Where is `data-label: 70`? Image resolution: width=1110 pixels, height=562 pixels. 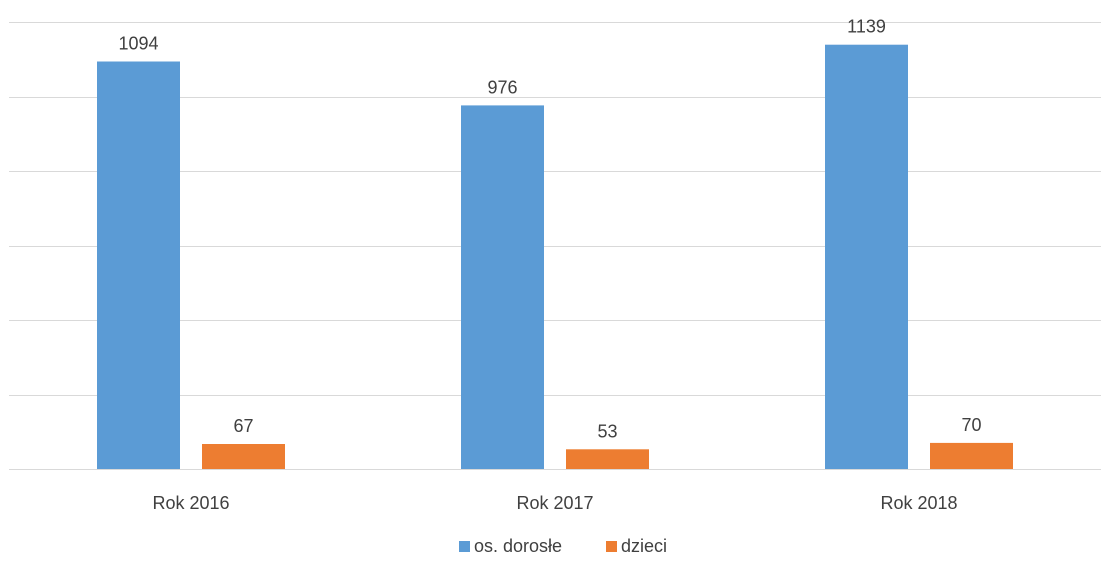
data-label: 70 is located at coordinates (971, 425).